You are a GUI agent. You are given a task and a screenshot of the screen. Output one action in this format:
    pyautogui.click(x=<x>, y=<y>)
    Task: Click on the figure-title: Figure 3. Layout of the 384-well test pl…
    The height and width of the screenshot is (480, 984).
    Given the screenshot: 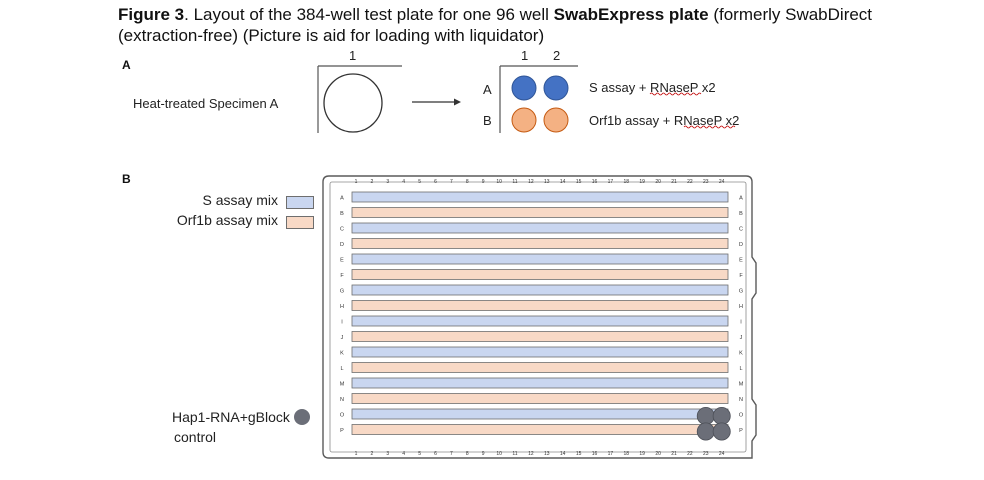 What is the action you would take?
    pyautogui.click(x=498, y=25)
    